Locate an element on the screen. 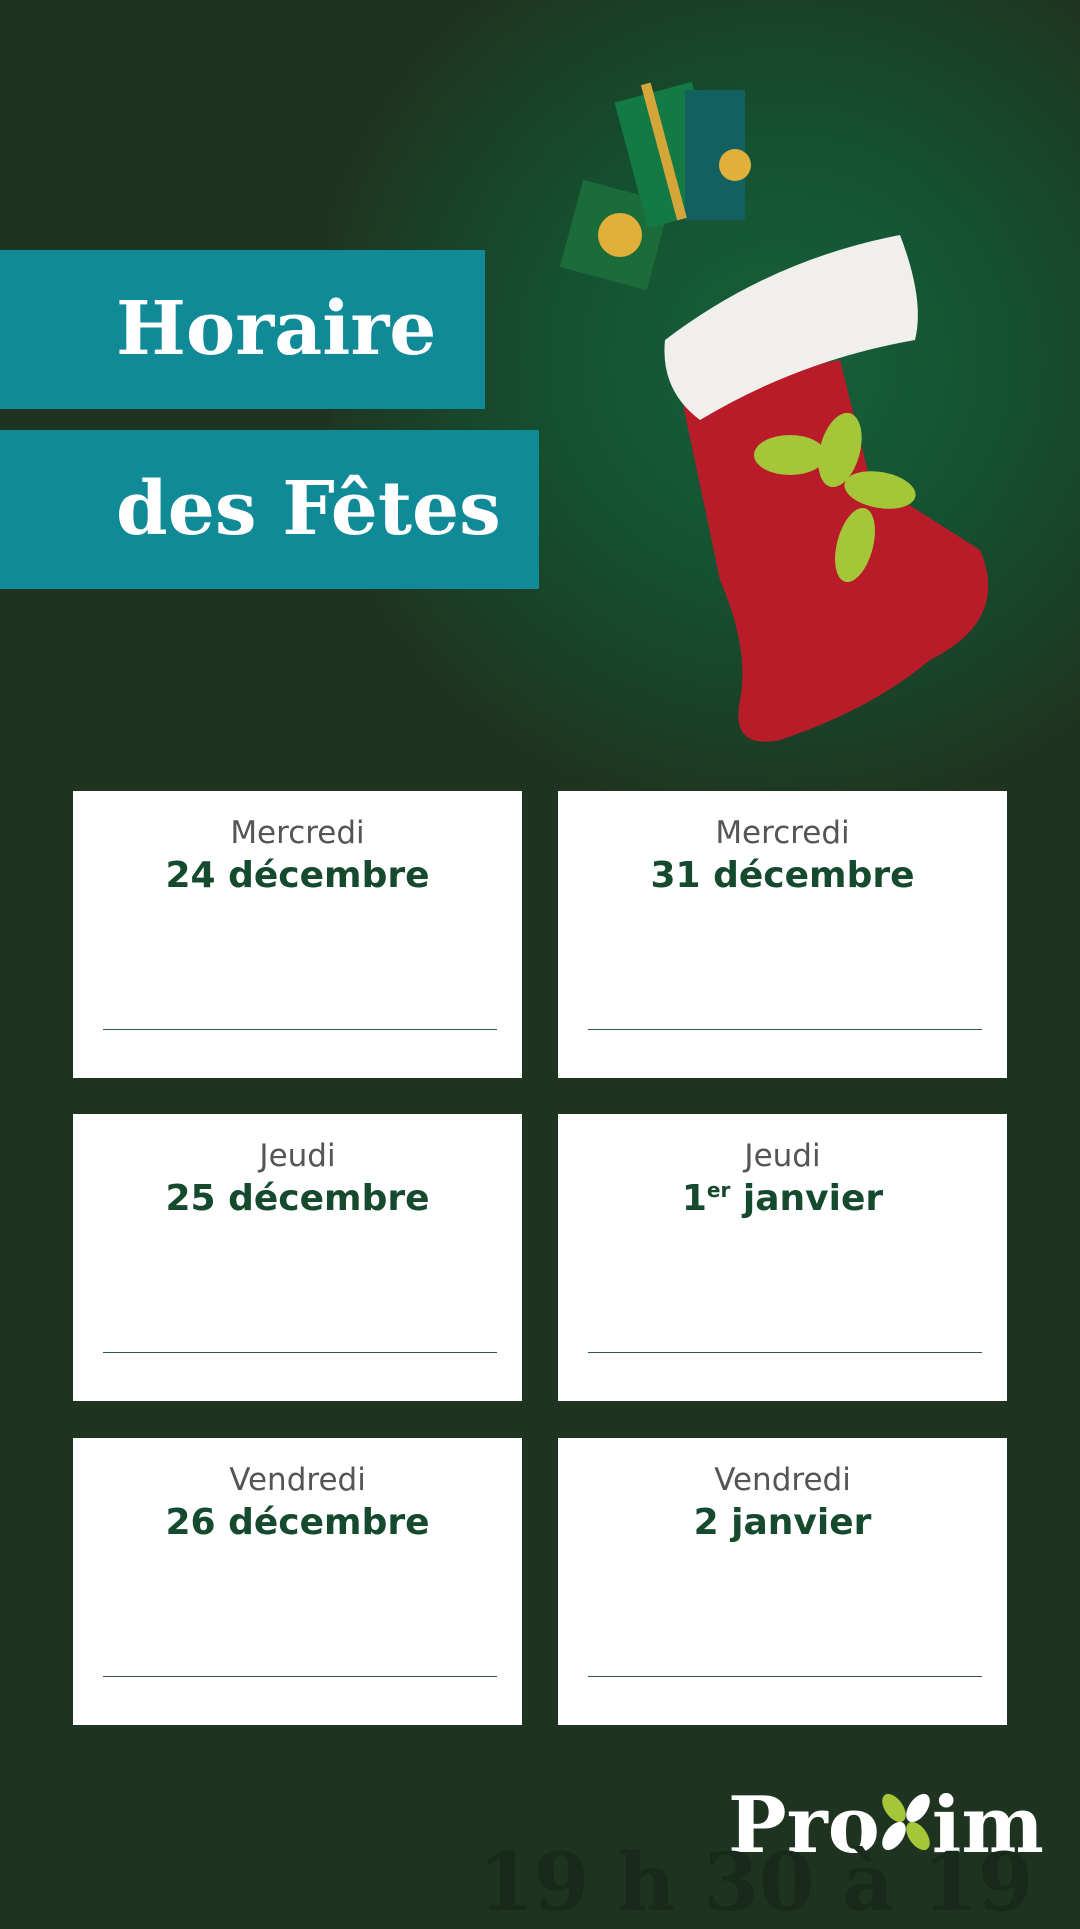 The width and height of the screenshot is (1080, 1929). title-banner: Horaire is located at coordinates (242, 329).